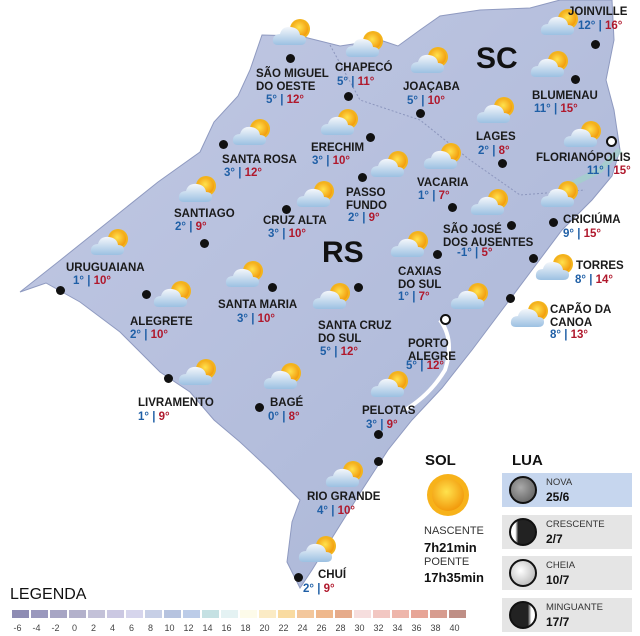 The width and height of the screenshot is (640, 636). Describe the element at coordinates (454, 577) in the screenshot. I see `sunset-time: 17h35min` at that location.